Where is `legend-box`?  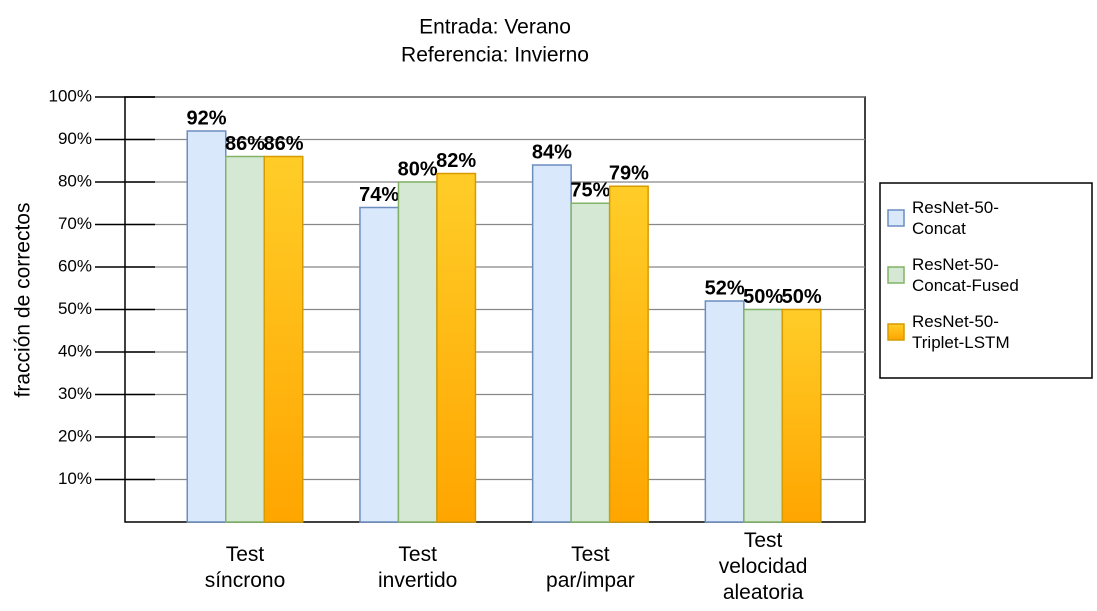 legend-box is located at coordinates (986, 280).